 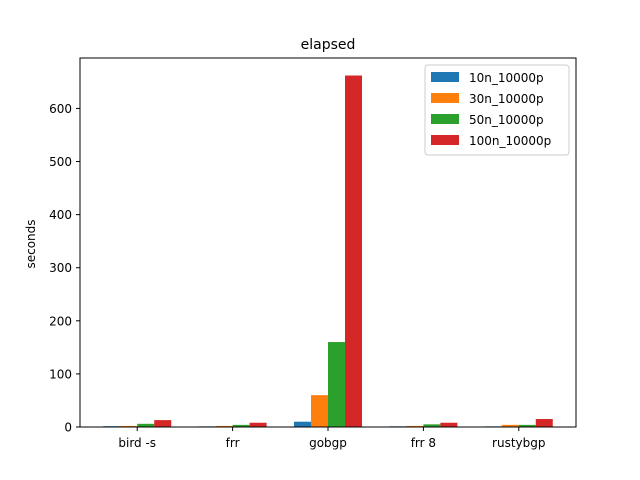 I want to click on x-tick-label: rustybgp, so click(x=518, y=443).